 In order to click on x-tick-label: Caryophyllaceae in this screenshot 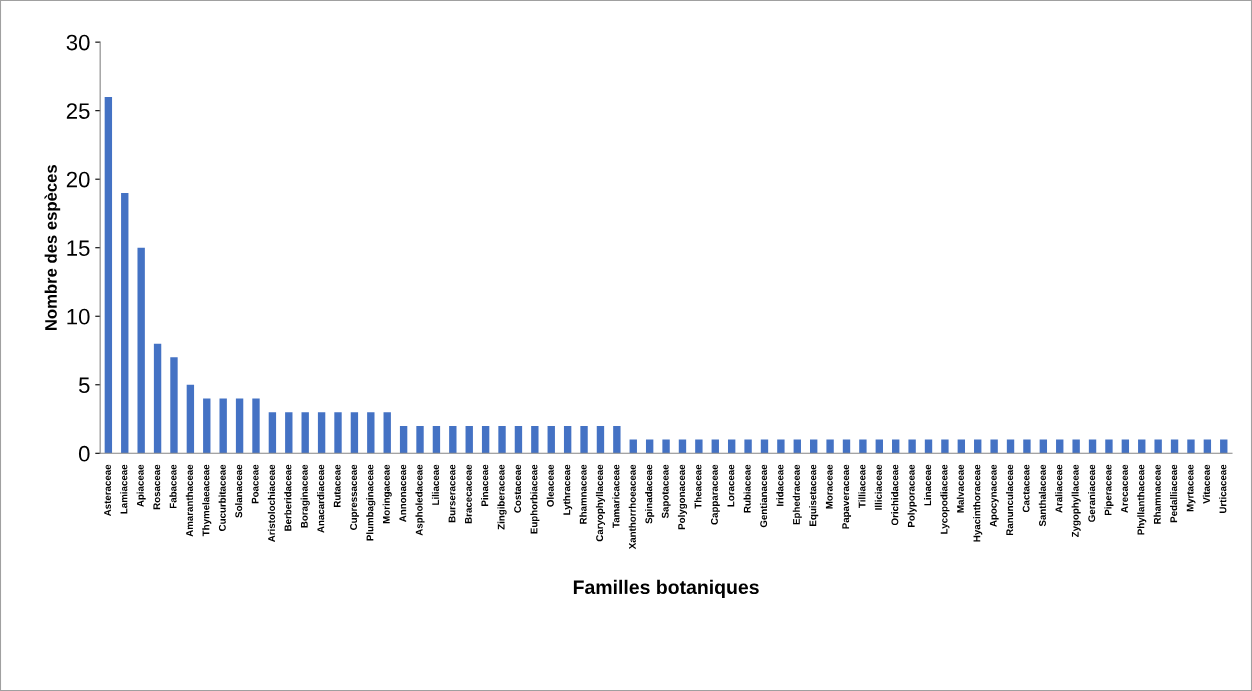, I will do `click(600, 503)`.